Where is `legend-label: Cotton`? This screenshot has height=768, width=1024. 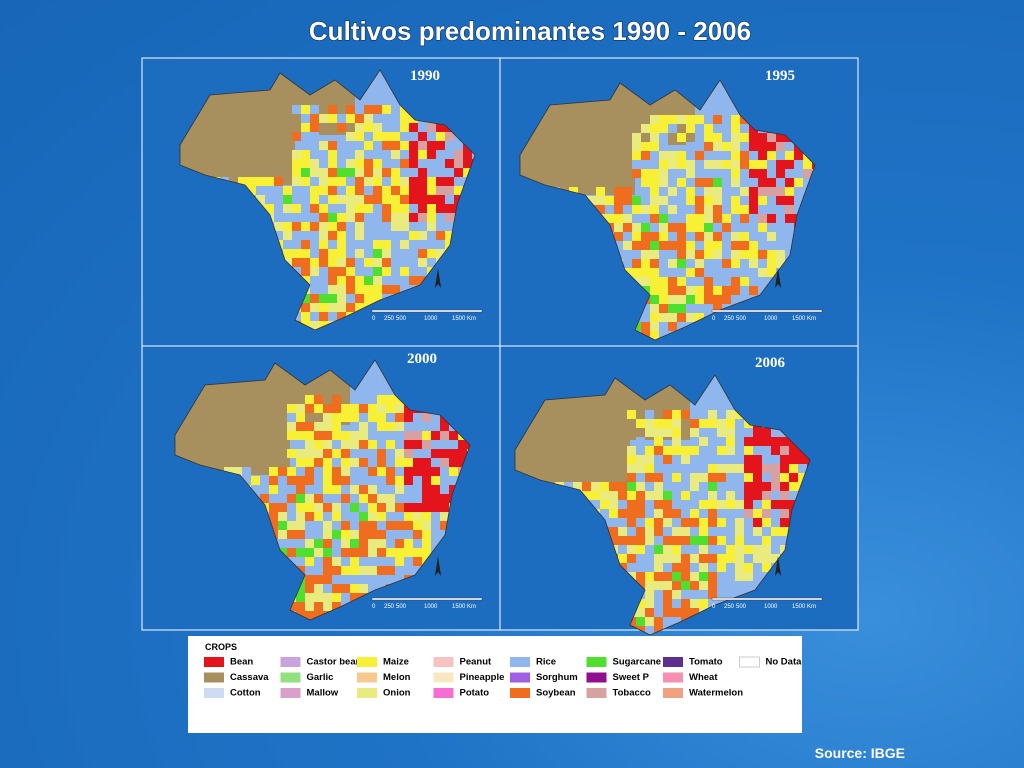 legend-label: Cotton is located at coordinates (245, 693).